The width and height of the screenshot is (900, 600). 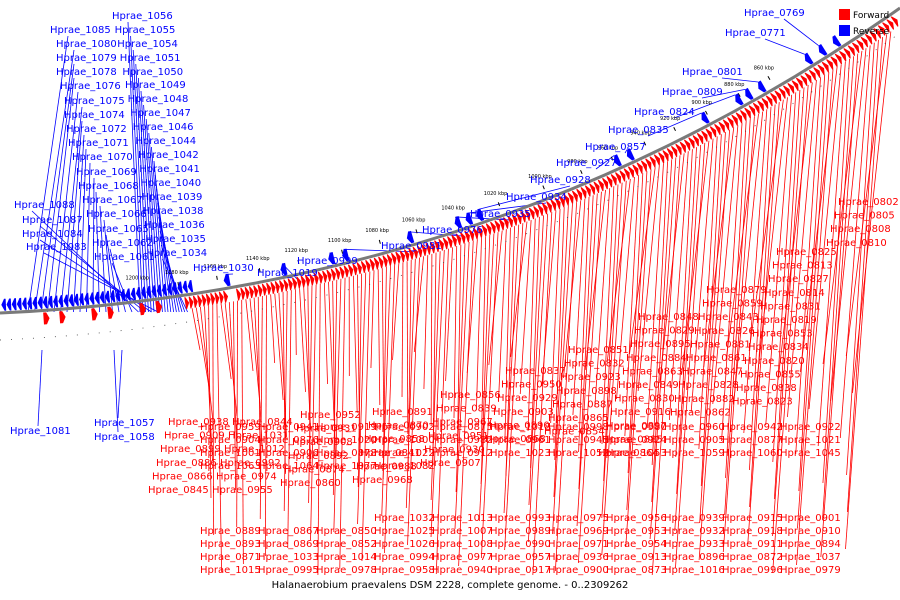 What do you see at coordinates (178, 490) in the screenshot?
I see `gene-label: Hprae_0845` at bounding box center [178, 490].